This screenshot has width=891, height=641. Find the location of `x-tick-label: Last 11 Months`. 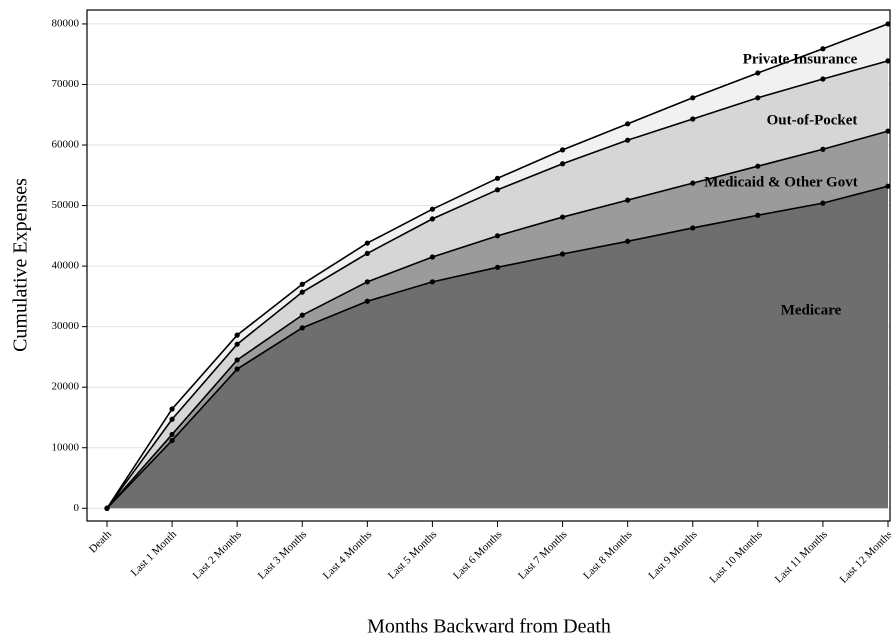

x-tick-label: Last 11 Months is located at coordinates (801, 556).